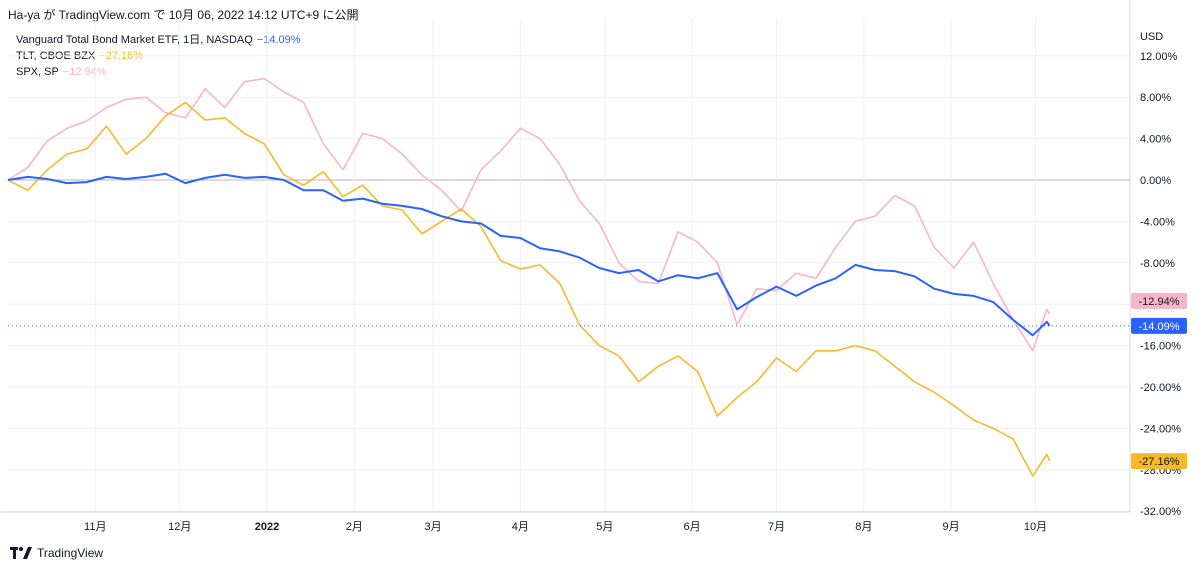 This screenshot has height=571, width=1200. I want to click on x-tick-label: 8月, so click(863, 527).